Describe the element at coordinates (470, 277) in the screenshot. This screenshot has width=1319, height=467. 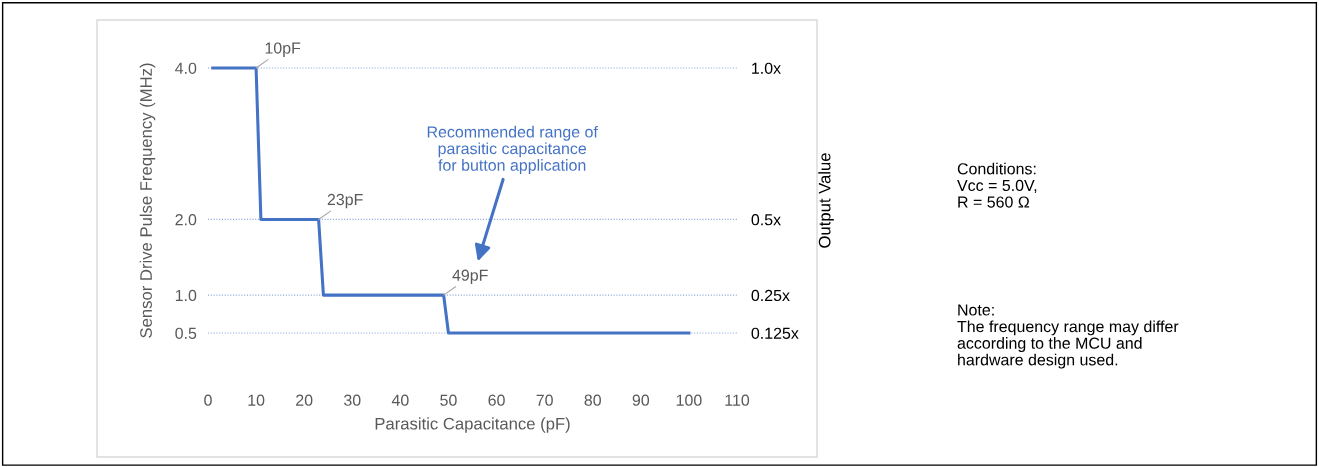
I see `annotation: 49pF` at that location.